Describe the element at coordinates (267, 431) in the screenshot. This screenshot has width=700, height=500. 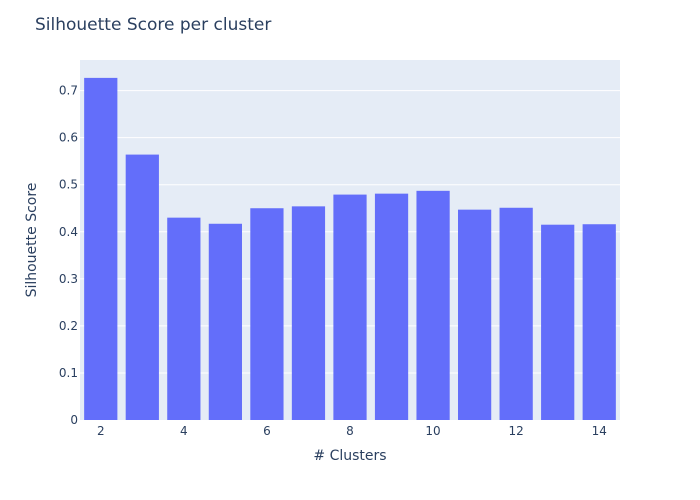
I see `x-tick-label: 6` at that location.